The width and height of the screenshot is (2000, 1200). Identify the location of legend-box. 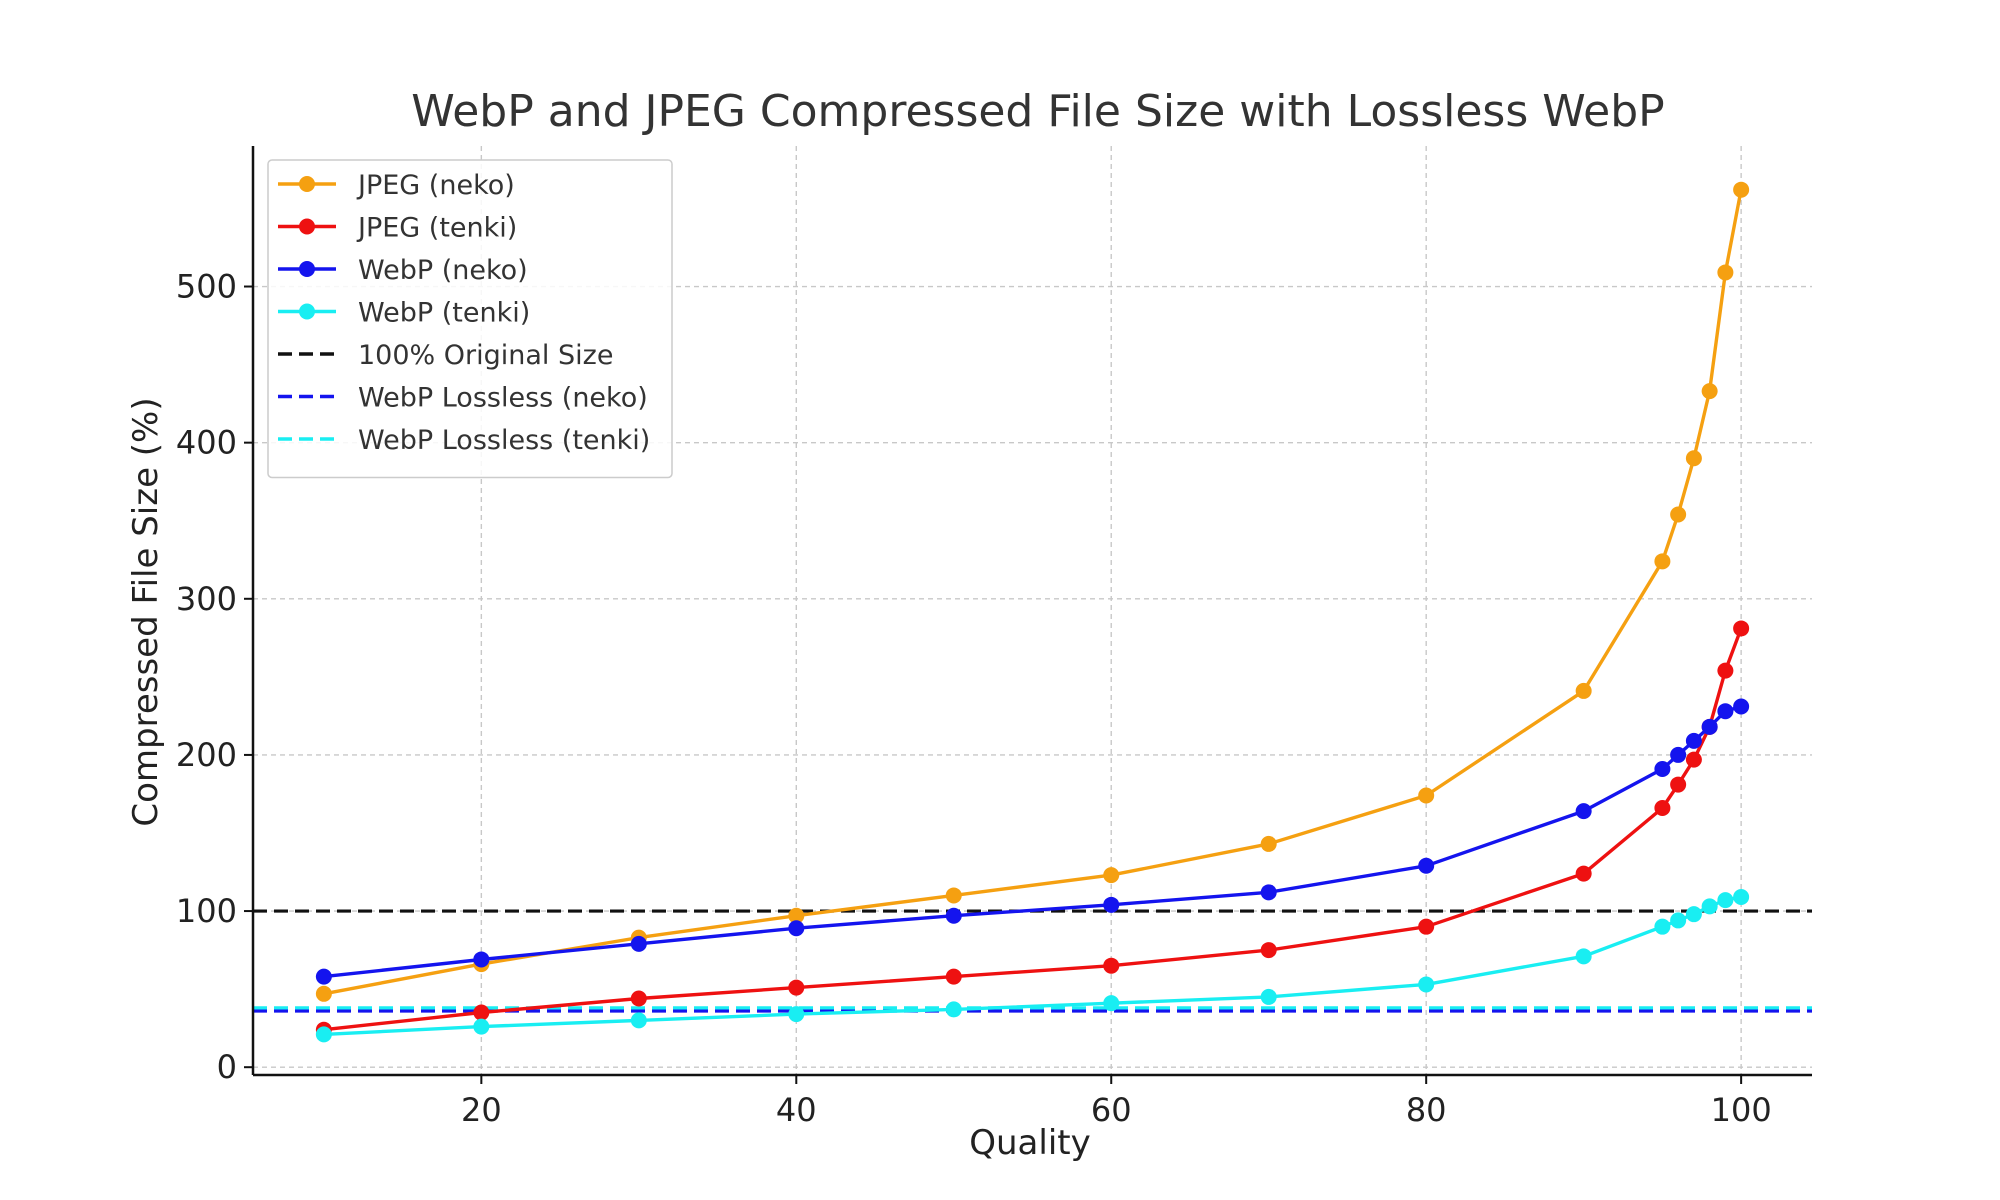
(470, 319).